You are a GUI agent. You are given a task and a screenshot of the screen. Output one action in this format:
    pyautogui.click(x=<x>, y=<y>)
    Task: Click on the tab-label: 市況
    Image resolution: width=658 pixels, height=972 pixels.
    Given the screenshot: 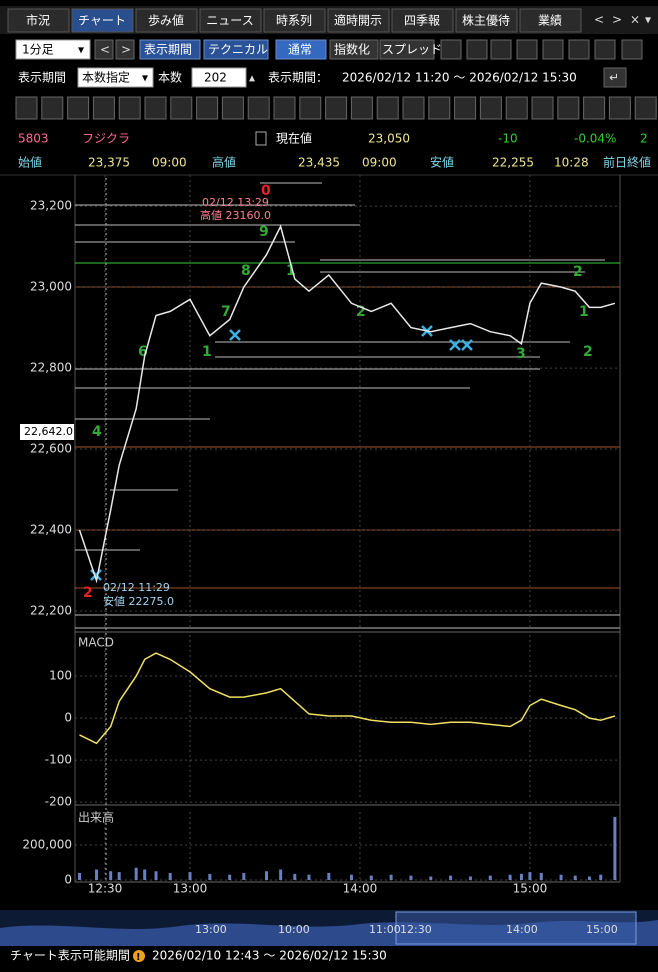 What is the action you would take?
    pyautogui.click(x=38, y=20)
    